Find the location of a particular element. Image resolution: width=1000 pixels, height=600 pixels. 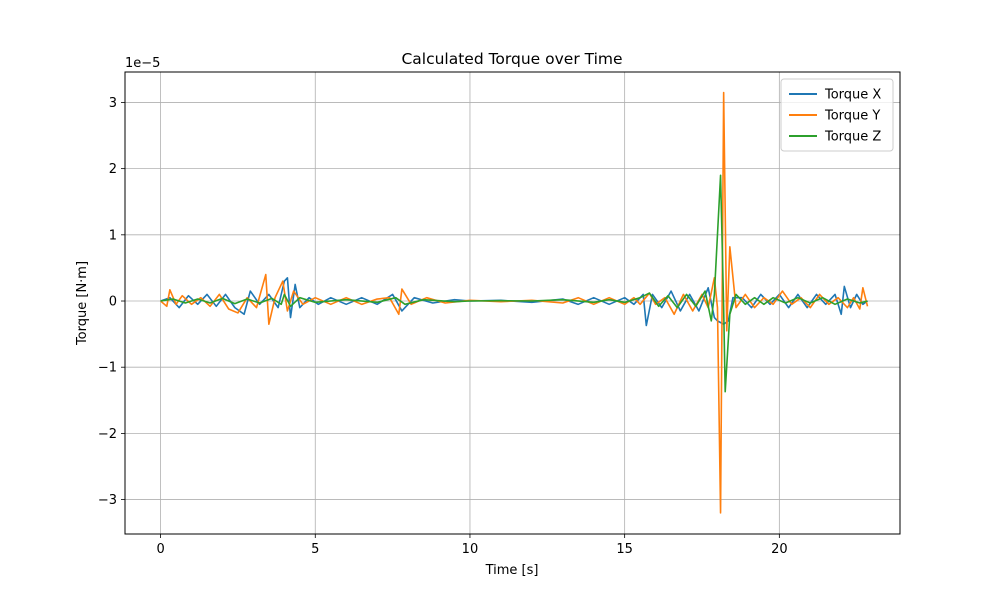

y-axis-ticks: −3 −2 −1 0 1 2 3 is located at coordinates (111, 302).